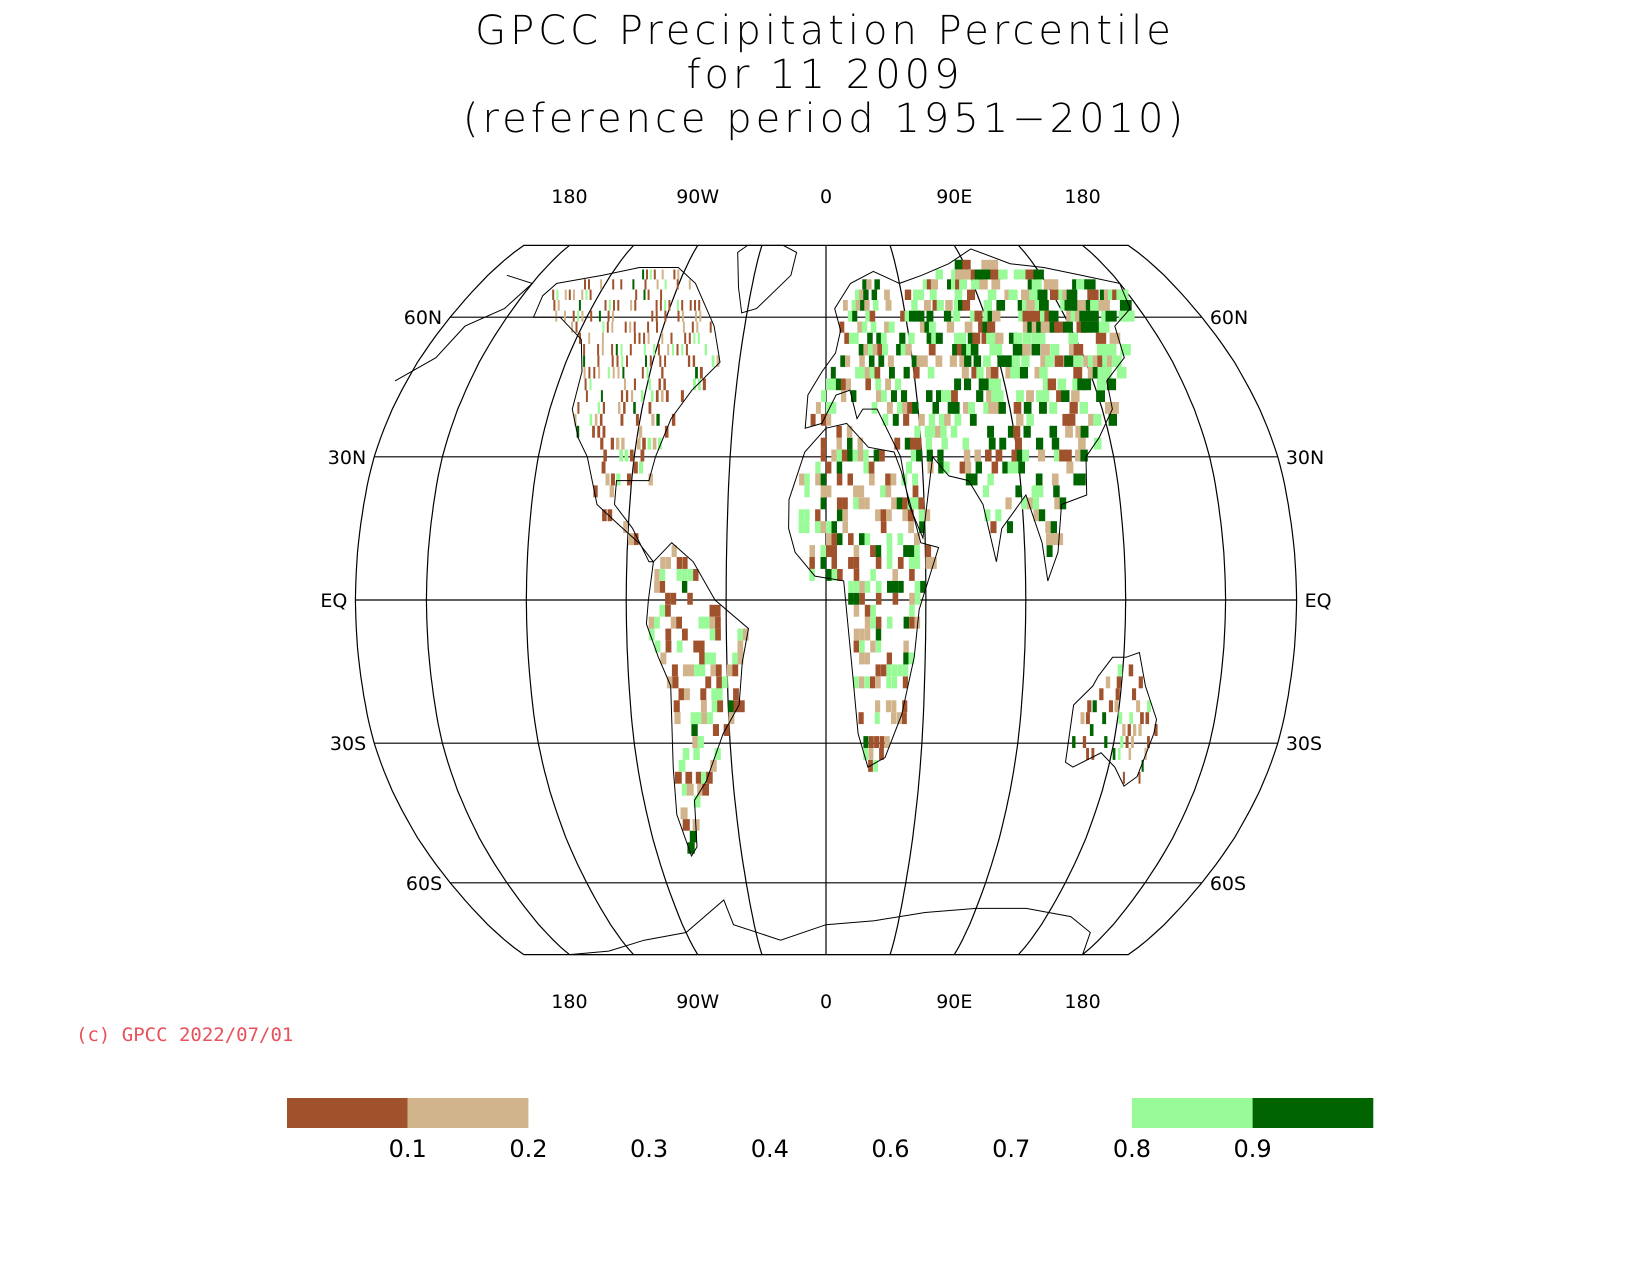 Image resolution: width=1650 pixels, height=1270 pixels. What do you see at coordinates (649, 1149) in the screenshot?
I see `legend-label: 0.3` at bounding box center [649, 1149].